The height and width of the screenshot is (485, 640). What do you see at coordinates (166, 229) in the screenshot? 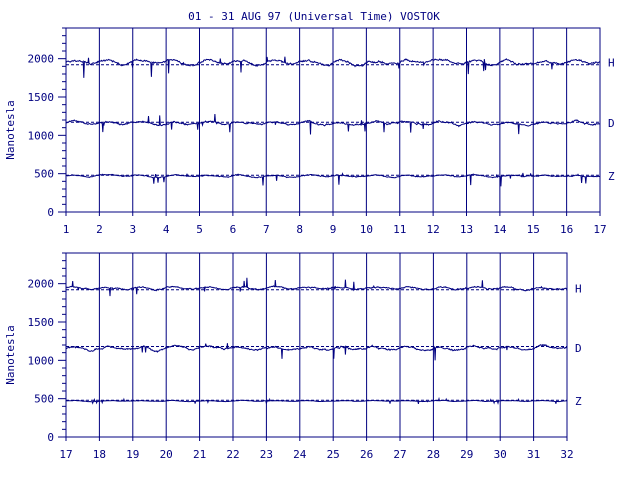
I see `x-tick-label: 4` at bounding box center [166, 229].